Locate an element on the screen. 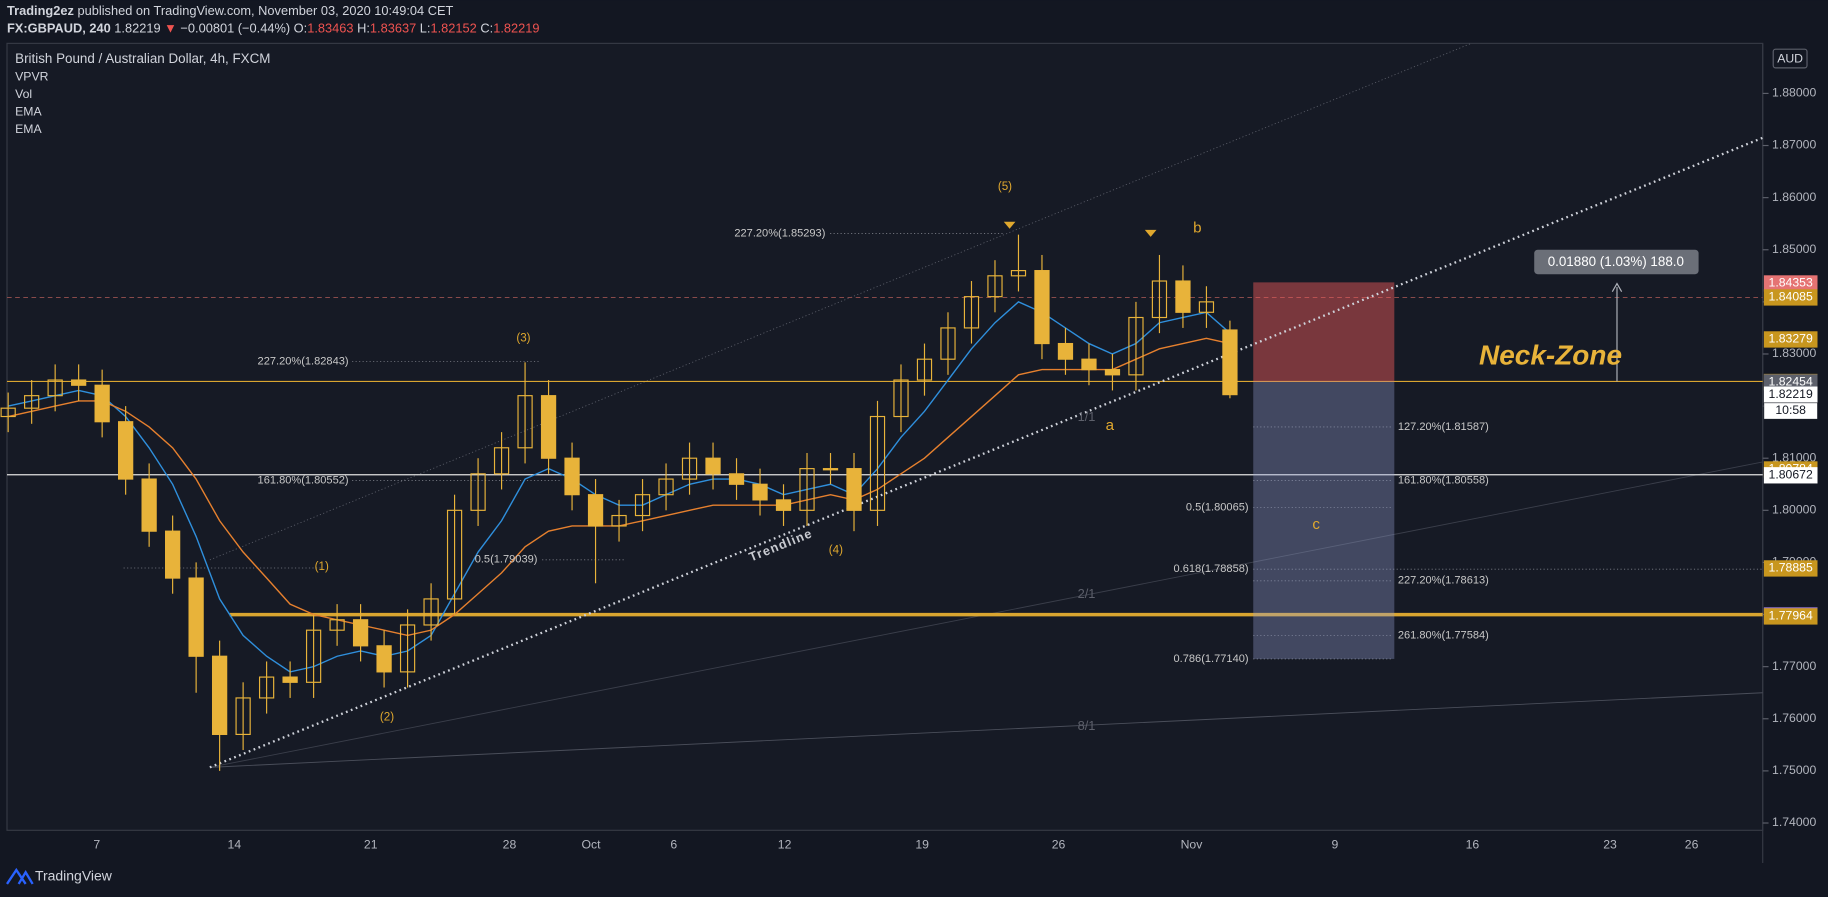  brand: TradingView is located at coordinates (74, 876).